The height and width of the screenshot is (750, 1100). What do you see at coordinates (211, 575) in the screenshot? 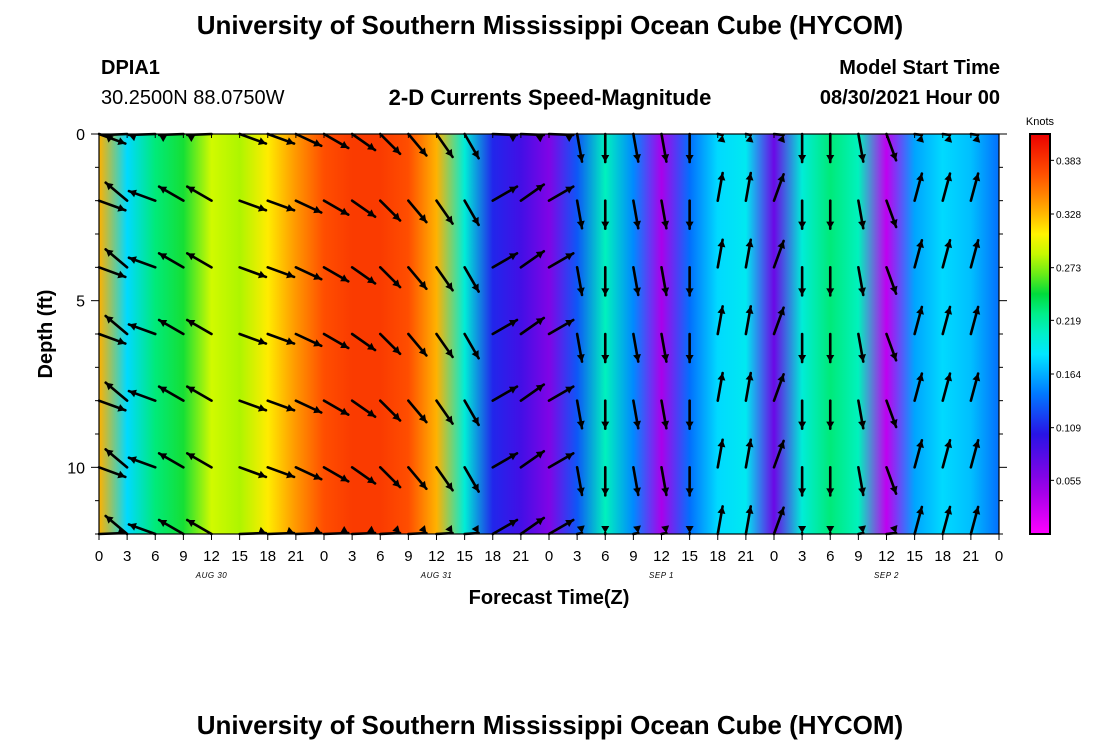
I see `date-label: AUG 30` at bounding box center [211, 575].